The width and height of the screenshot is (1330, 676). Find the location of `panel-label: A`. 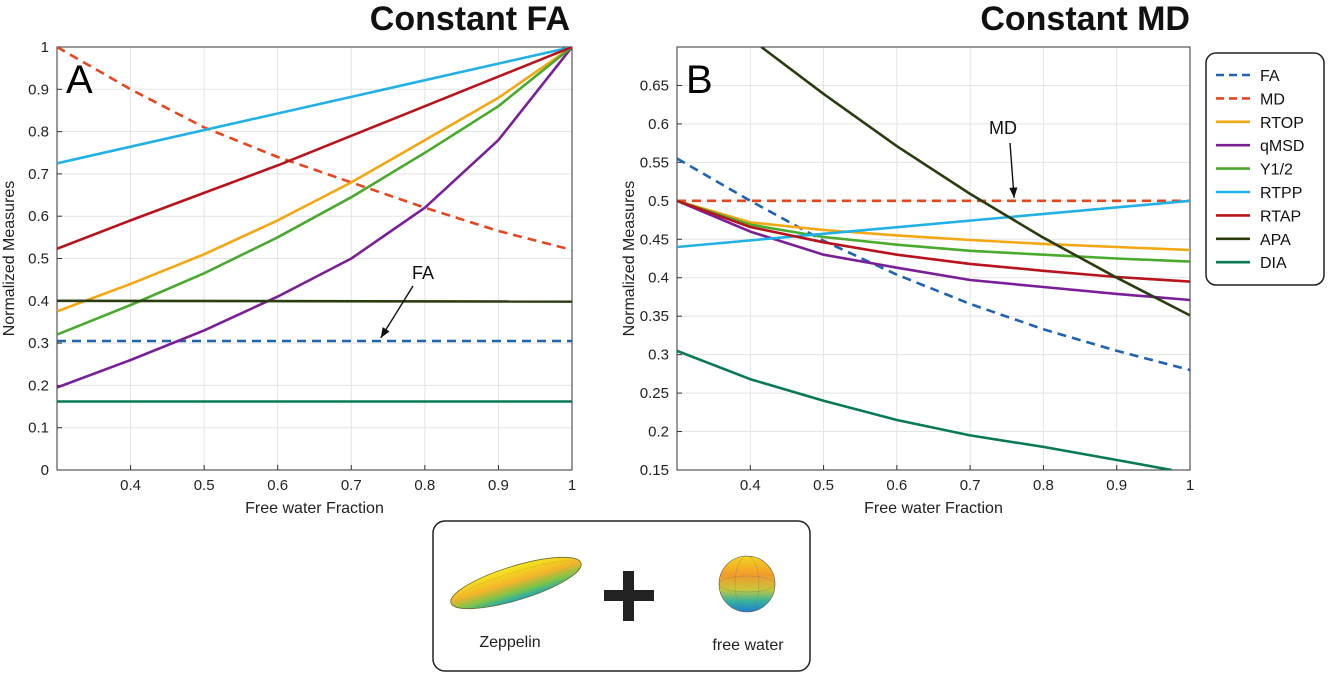

panel-label: A is located at coordinates (79, 80).